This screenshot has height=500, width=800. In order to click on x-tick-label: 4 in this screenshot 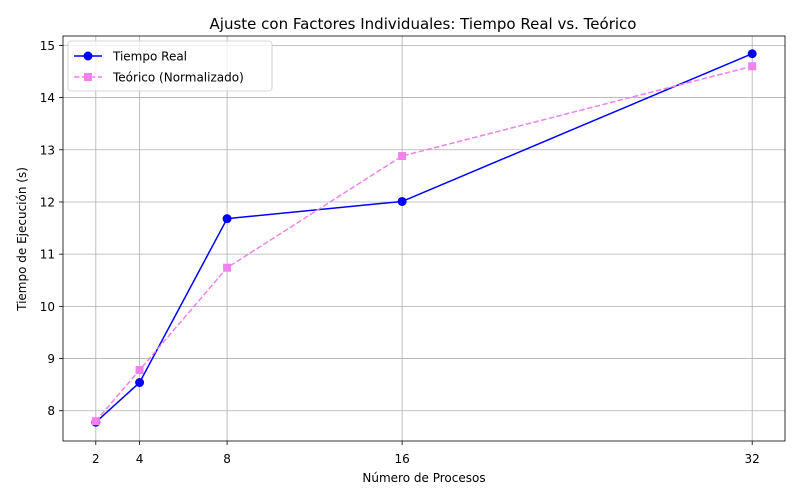, I will do `click(140, 459)`.